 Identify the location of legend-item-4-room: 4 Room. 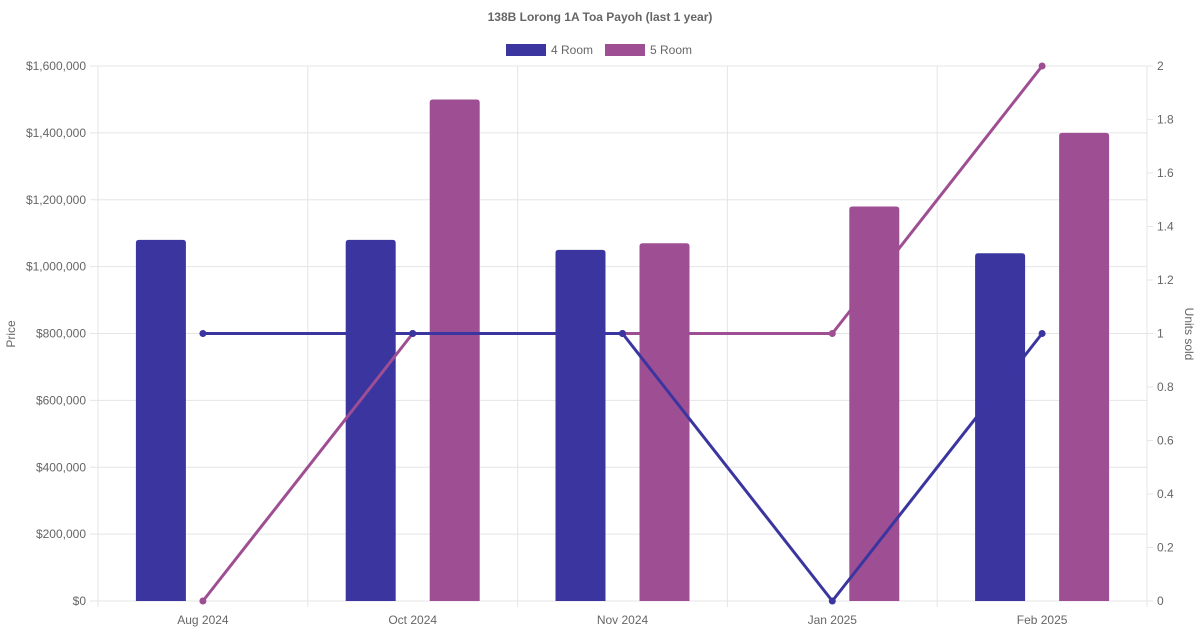
(549, 50).